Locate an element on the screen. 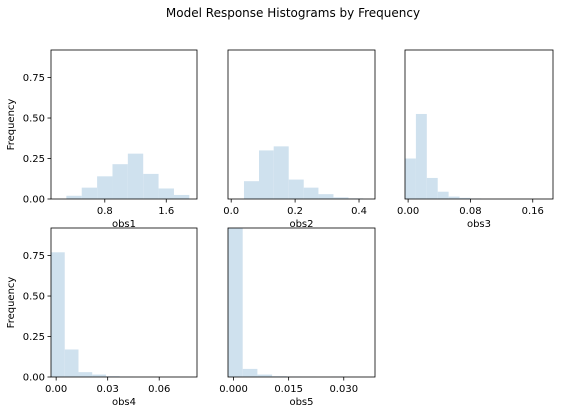 This screenshot has height=414, width=563. axes-frame-obs5 is located at coordinates (301, 302).